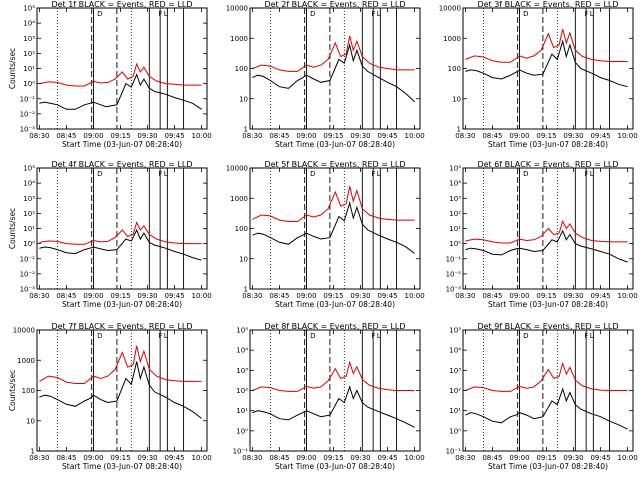 The width and height of the screenshot is (640, 480). I want to click on panel-title: Det 3f BLACK = Events, RED = LLD, so click(547, 4).